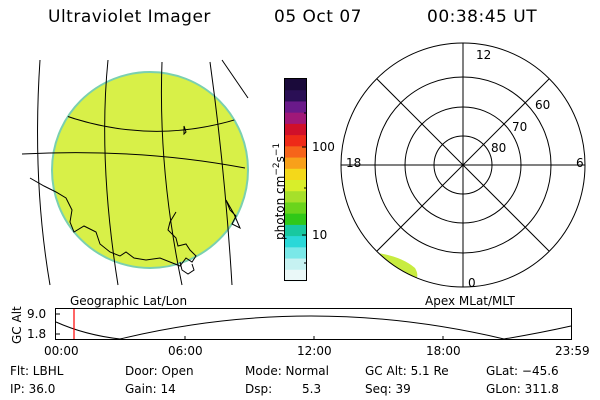 The image size is (600, 400). Describe the element at coordinates (522, 389) in the screenshot. I see `geo-longitude-info: GLon: 311.8` at that location.